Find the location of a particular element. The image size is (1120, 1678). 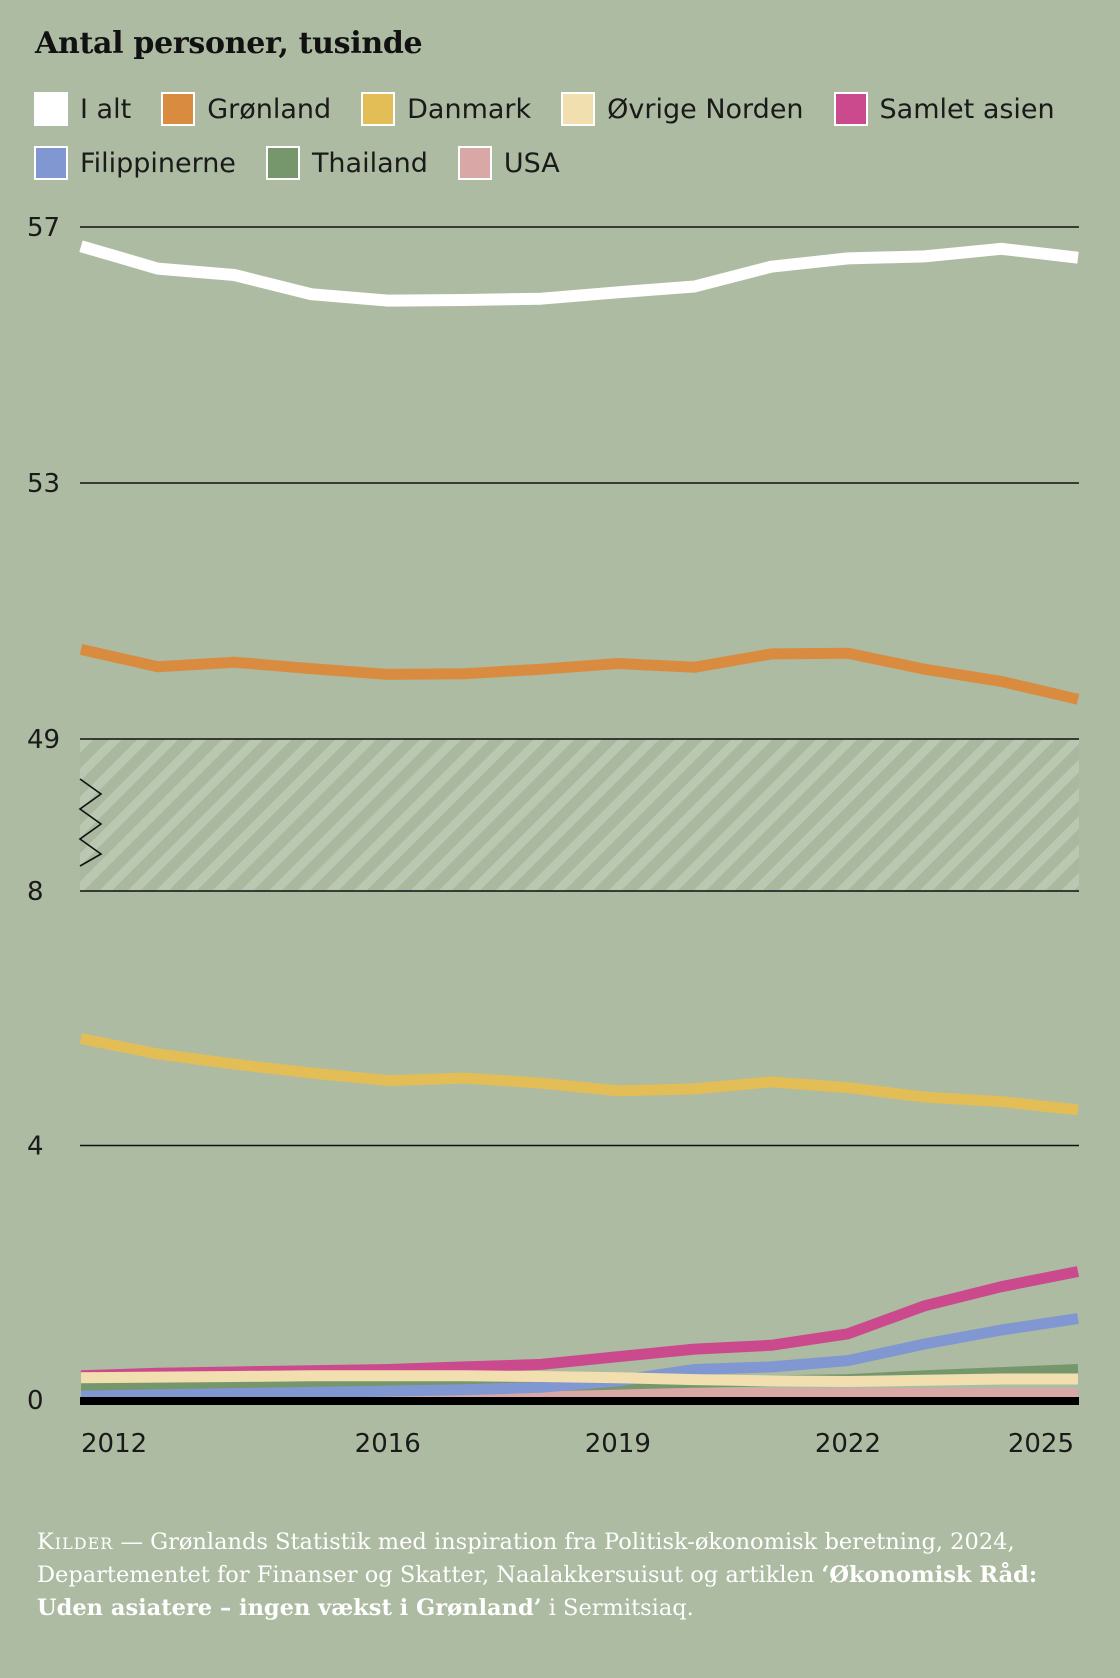

legend-label: USA is located at coordinates (531, 163).